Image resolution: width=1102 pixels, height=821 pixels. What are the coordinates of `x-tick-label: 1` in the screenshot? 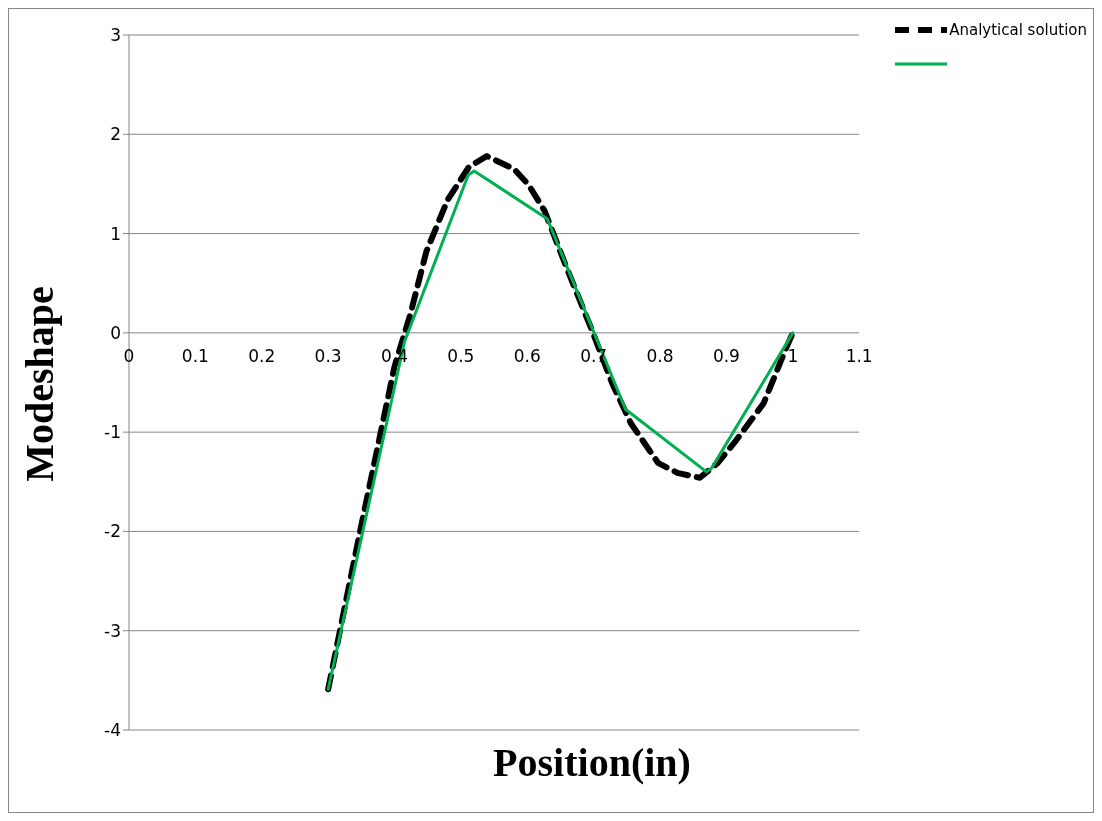 It's located at (793, 355).